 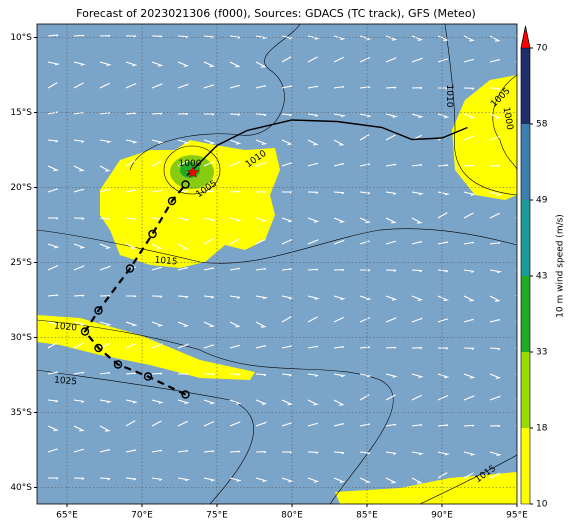 I want to click on forecast-track, so click(x=135, y=289).